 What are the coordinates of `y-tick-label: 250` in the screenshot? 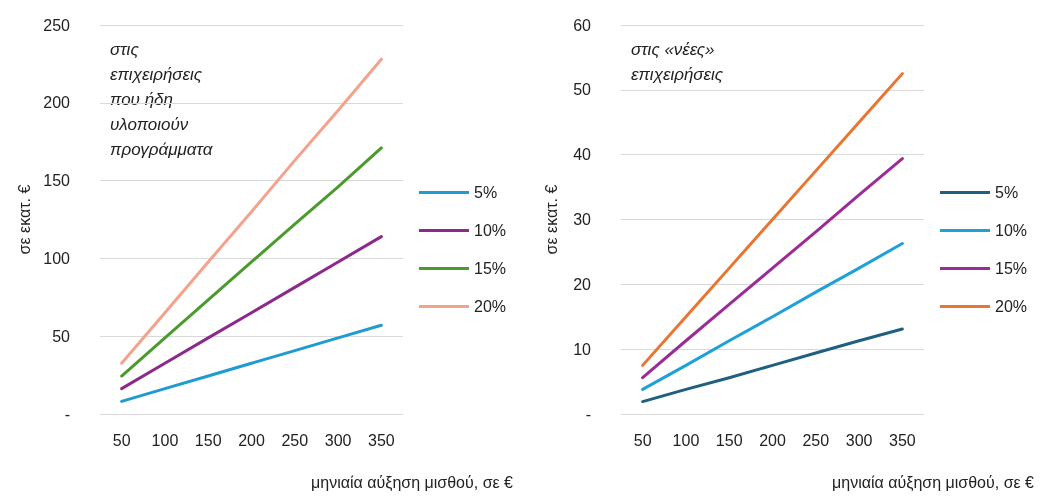 It's located at (57, 25).